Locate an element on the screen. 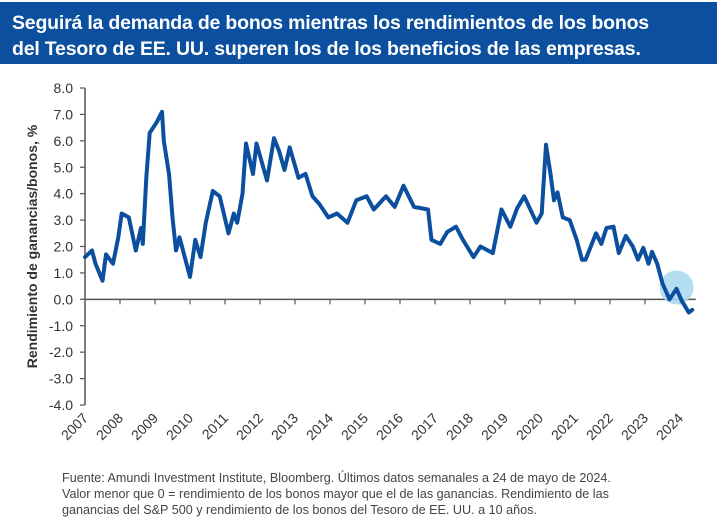  y-tick-label: -3.0 is located at coordinates (61, 379).